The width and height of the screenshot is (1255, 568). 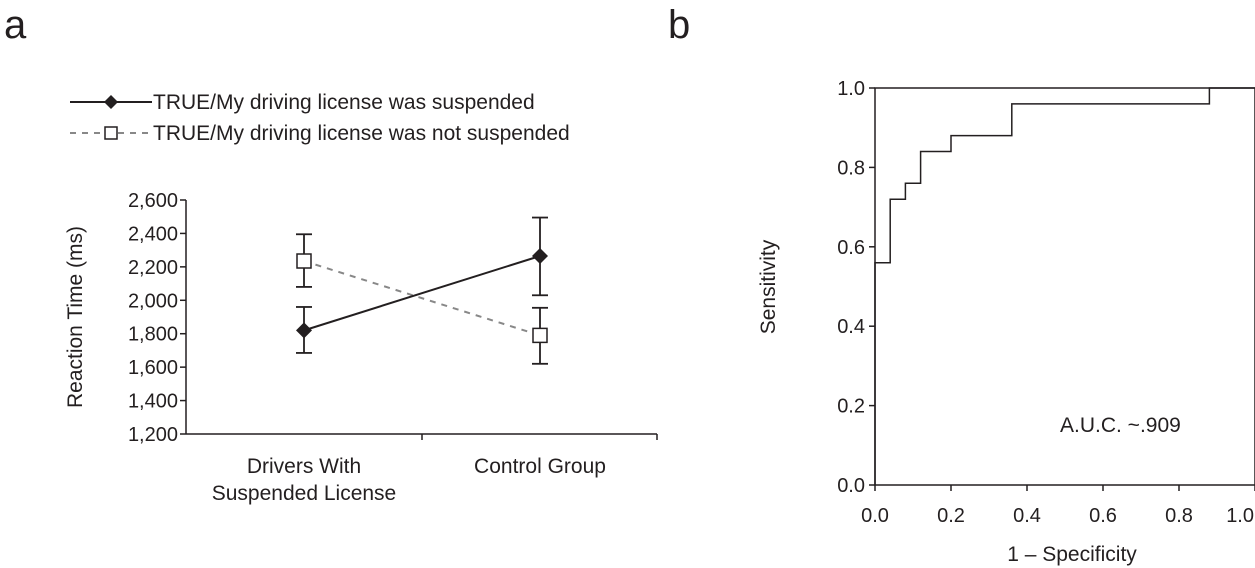 What do you see at coordinates (851, 327) in the screenshot?
I see `y-tick-label-b: 0.4` at bounding box center [851, 327].